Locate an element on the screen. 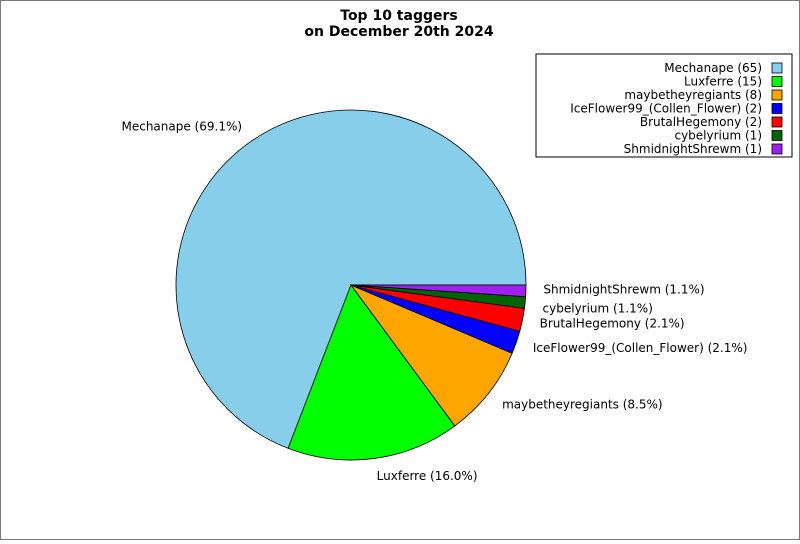 Image resolution: width=800 pixels, height=544 pixels. slice-label: cybelyrium (1.1%) is located at coordinates (598, 308).